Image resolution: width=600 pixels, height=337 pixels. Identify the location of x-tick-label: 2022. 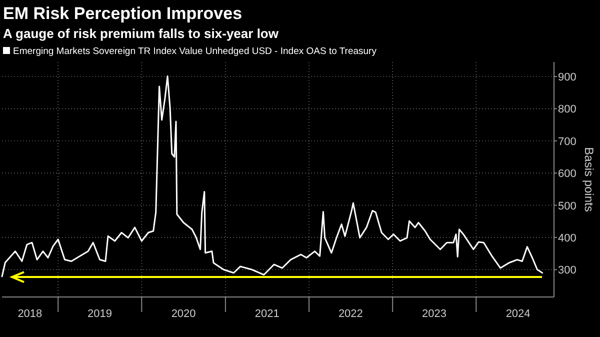
(350, 314).